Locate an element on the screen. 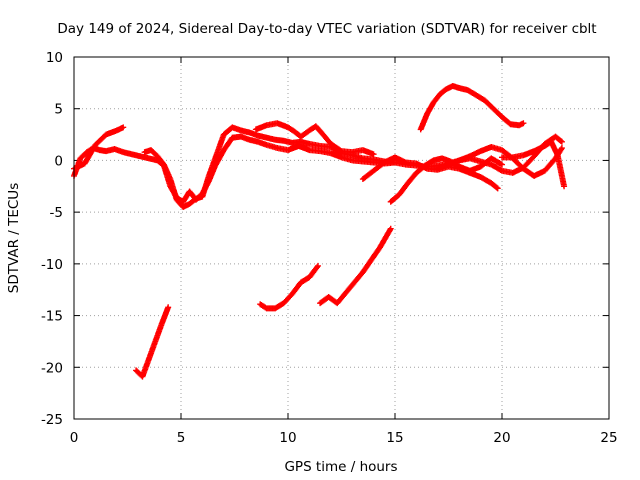 This screenshot has height=480, width=640. x-tick-label: 5 is located at coordinates (181, 438).